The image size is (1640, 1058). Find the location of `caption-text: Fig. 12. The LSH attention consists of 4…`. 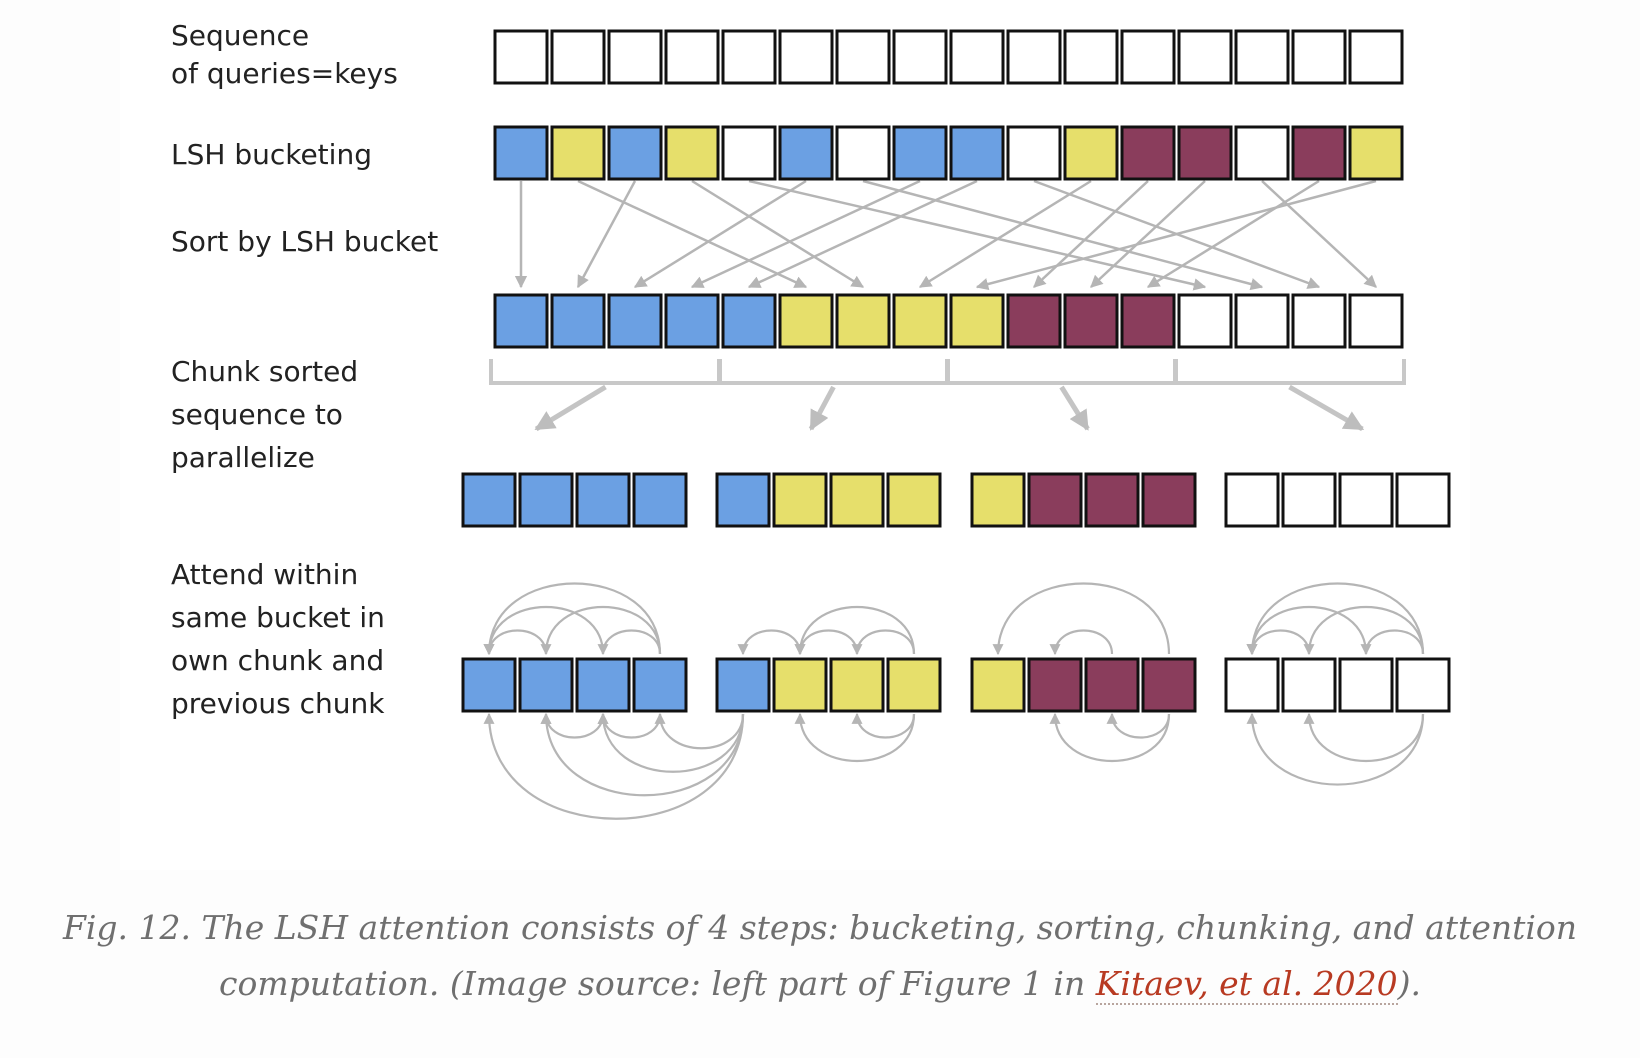

caption-text: Fig. 12. The LSH attention consists of 4… is located at coordinates (820, 955).